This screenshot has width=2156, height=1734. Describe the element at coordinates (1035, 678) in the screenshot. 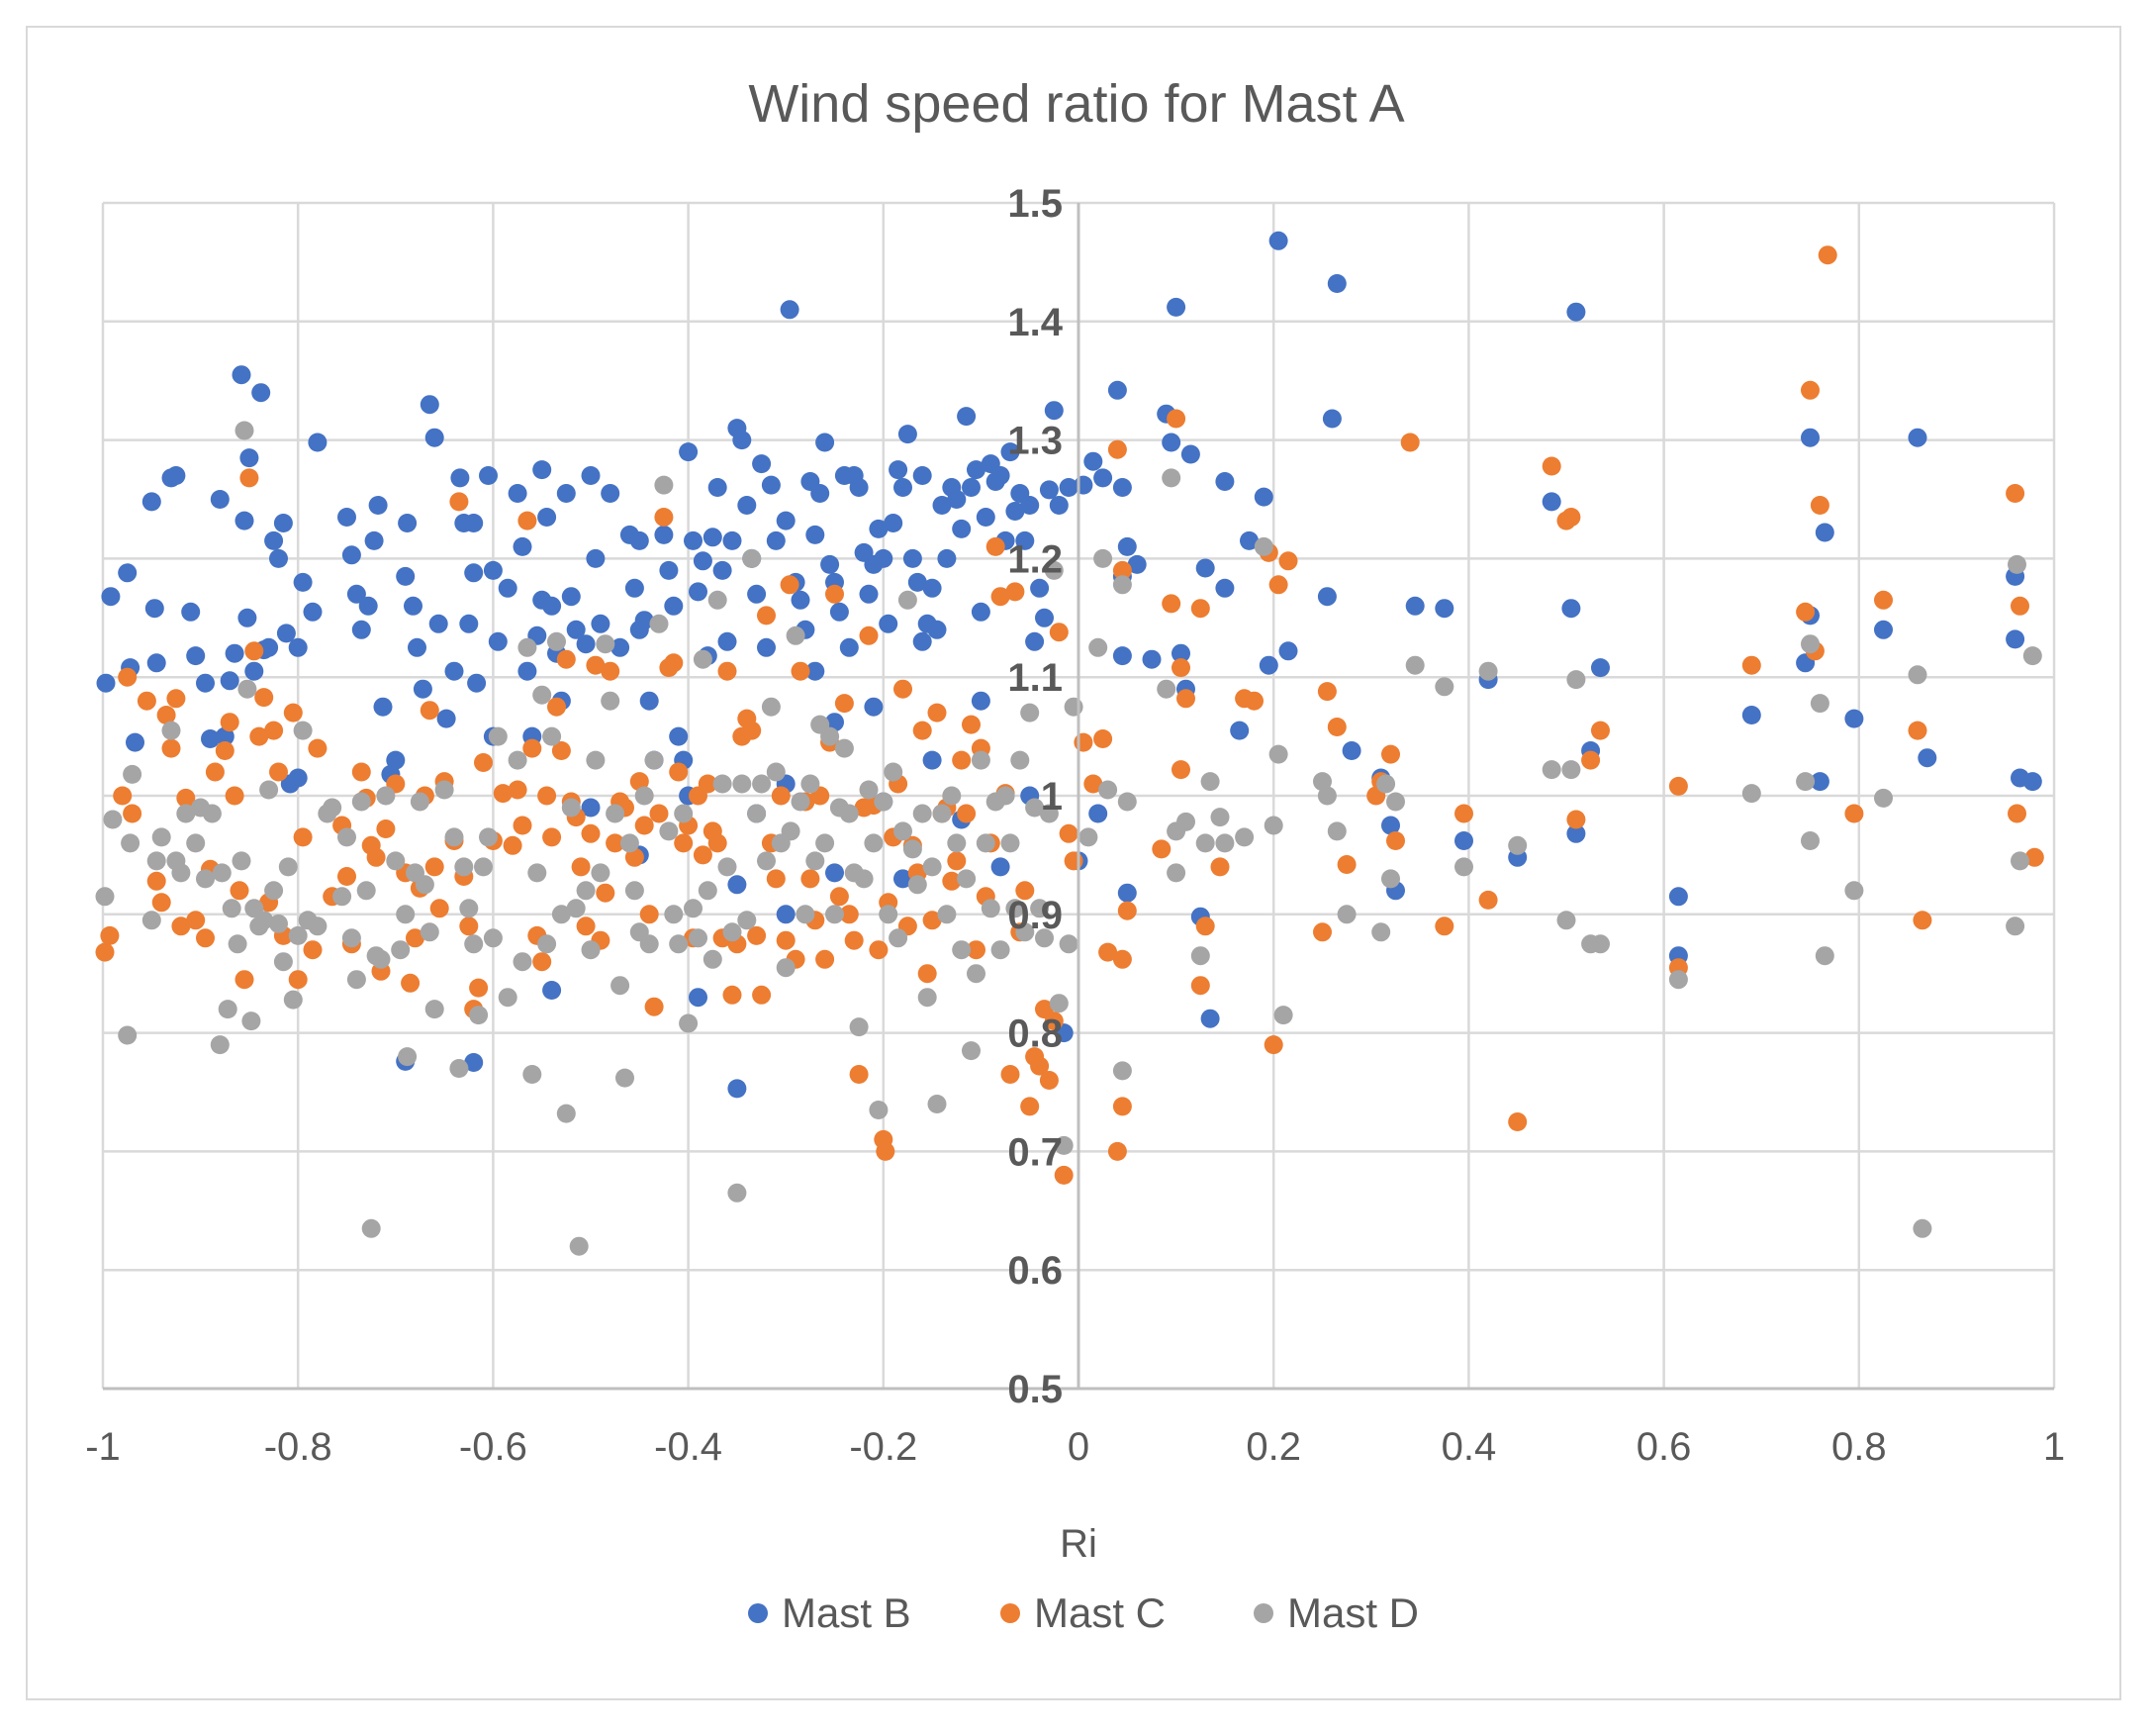

I see `y-tick-label: 1.1` at that location.